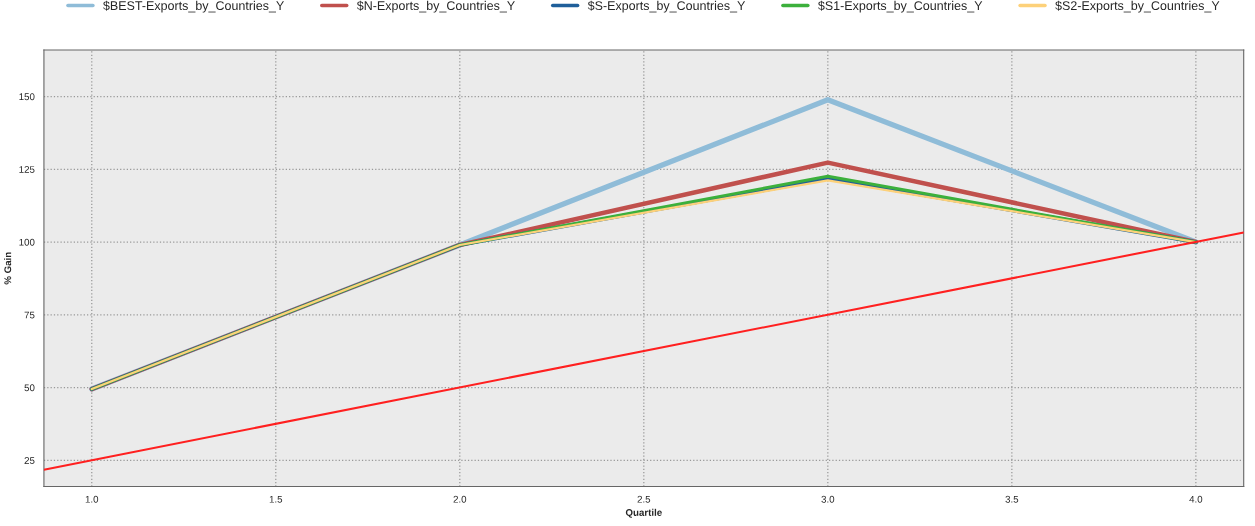 This screenshot has width=1255, height=526. What do you see at coordinates (29, 315) in the screenshot?
I see `y-tick-label: 75` at bounding box center [29, 315].